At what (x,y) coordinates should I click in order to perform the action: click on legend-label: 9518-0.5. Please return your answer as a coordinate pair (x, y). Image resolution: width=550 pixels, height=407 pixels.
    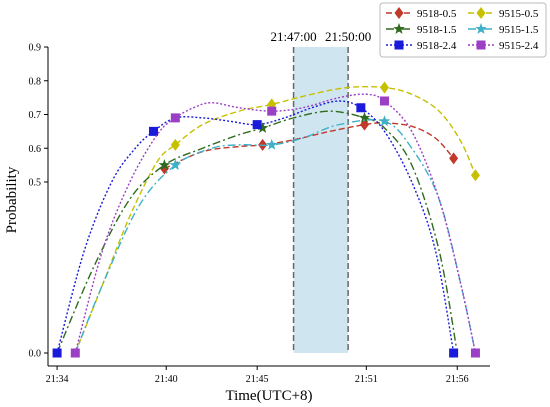
    Looking at the image, I should click on (437, 14).